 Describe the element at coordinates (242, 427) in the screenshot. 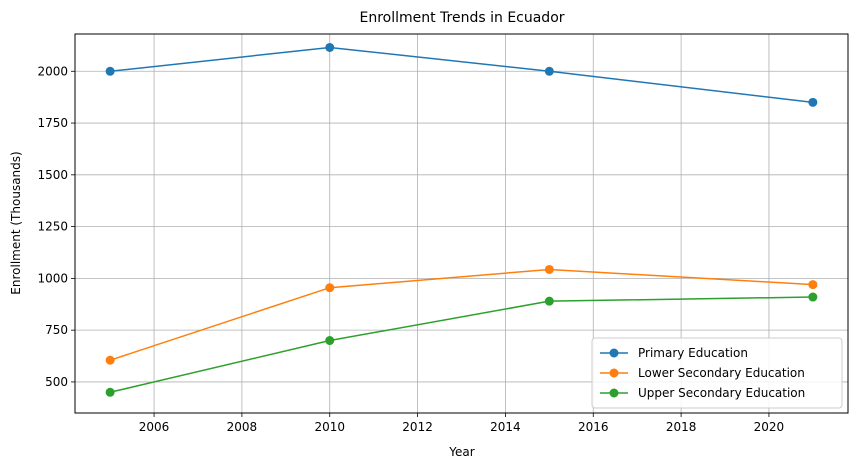

I see `x-tick-label: 2008` at that location.